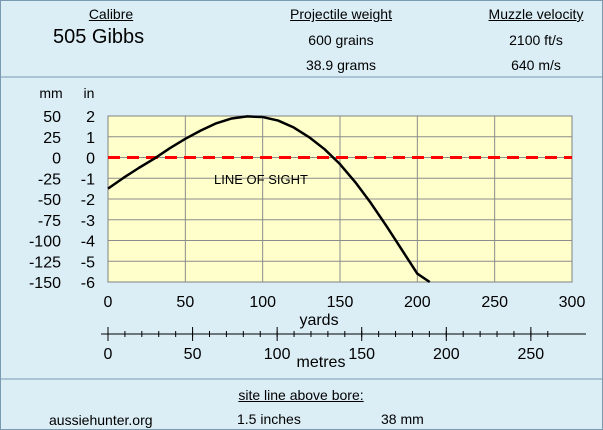 This screenshot has width=603, height=430. Describe the element at coordinates (318, 320) in the screenshot. I see `x-axis-label-yards: yards` at that location.